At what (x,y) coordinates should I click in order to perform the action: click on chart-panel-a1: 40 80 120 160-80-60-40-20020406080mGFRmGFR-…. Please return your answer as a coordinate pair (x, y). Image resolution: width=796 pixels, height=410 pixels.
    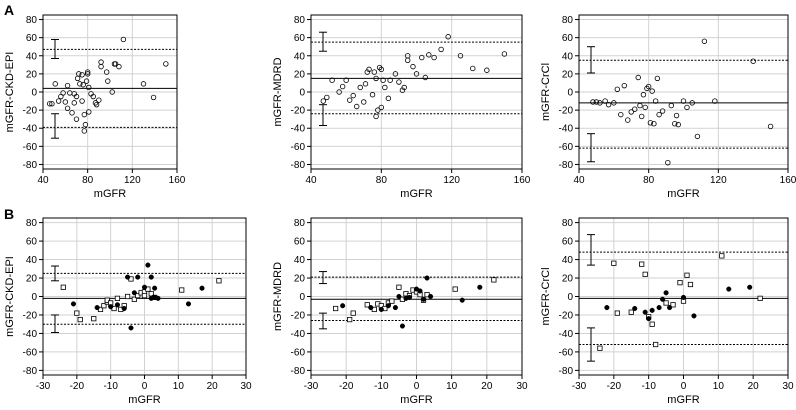
    Looking at the image, I should click on (95, 107).